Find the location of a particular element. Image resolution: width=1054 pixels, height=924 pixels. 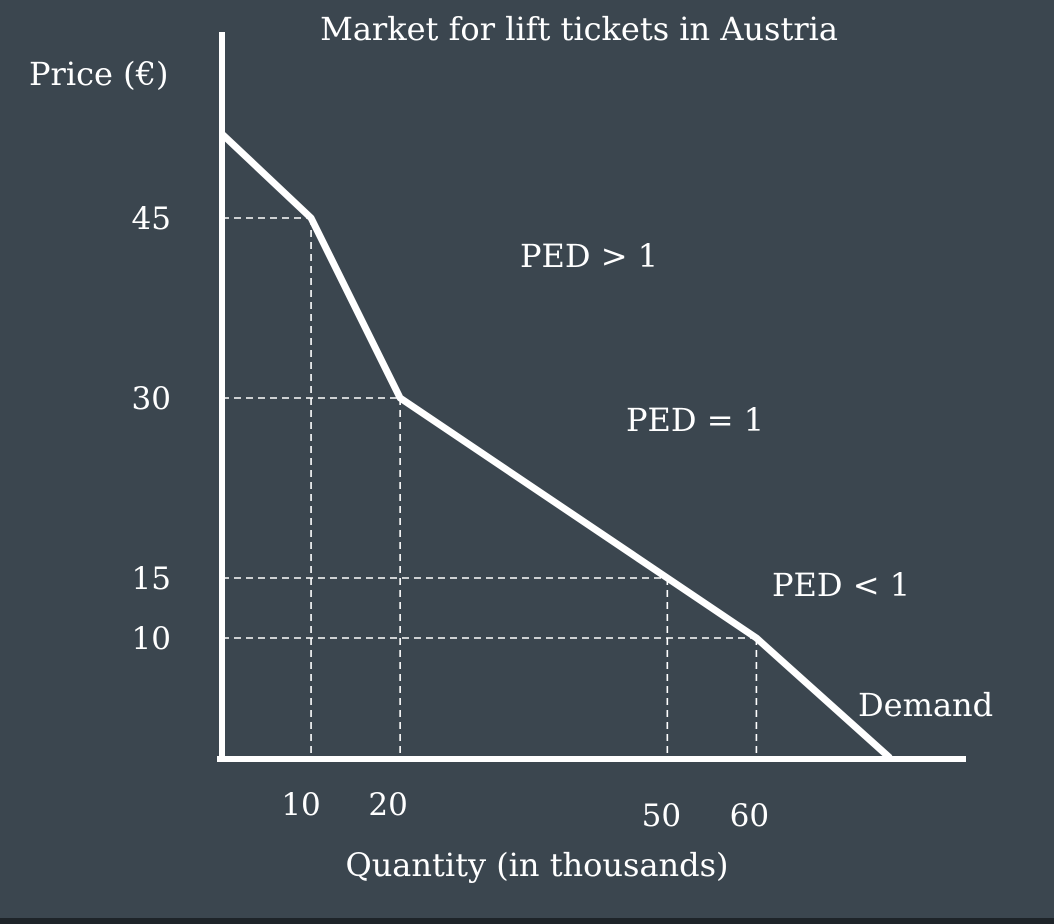

y-tick-label: 15 is located at coordinates (151, 579).